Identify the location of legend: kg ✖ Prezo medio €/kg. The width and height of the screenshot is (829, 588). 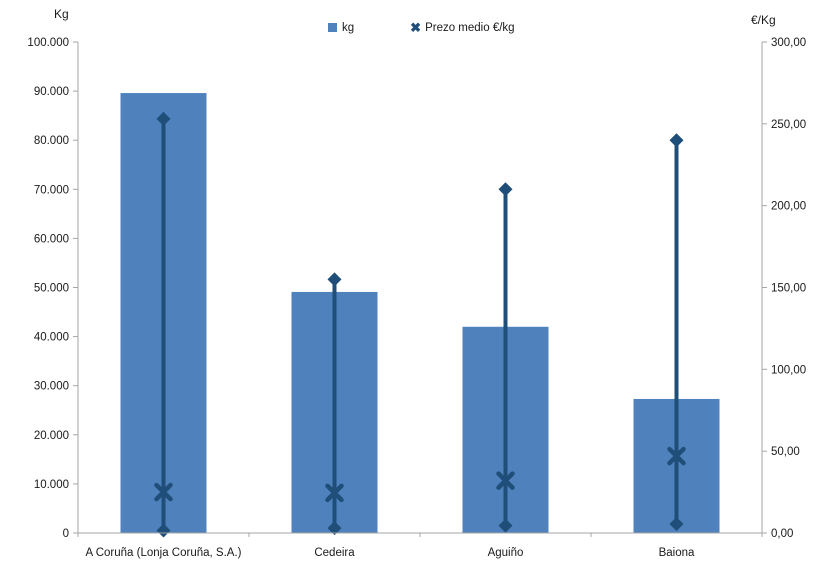
(421, 27).